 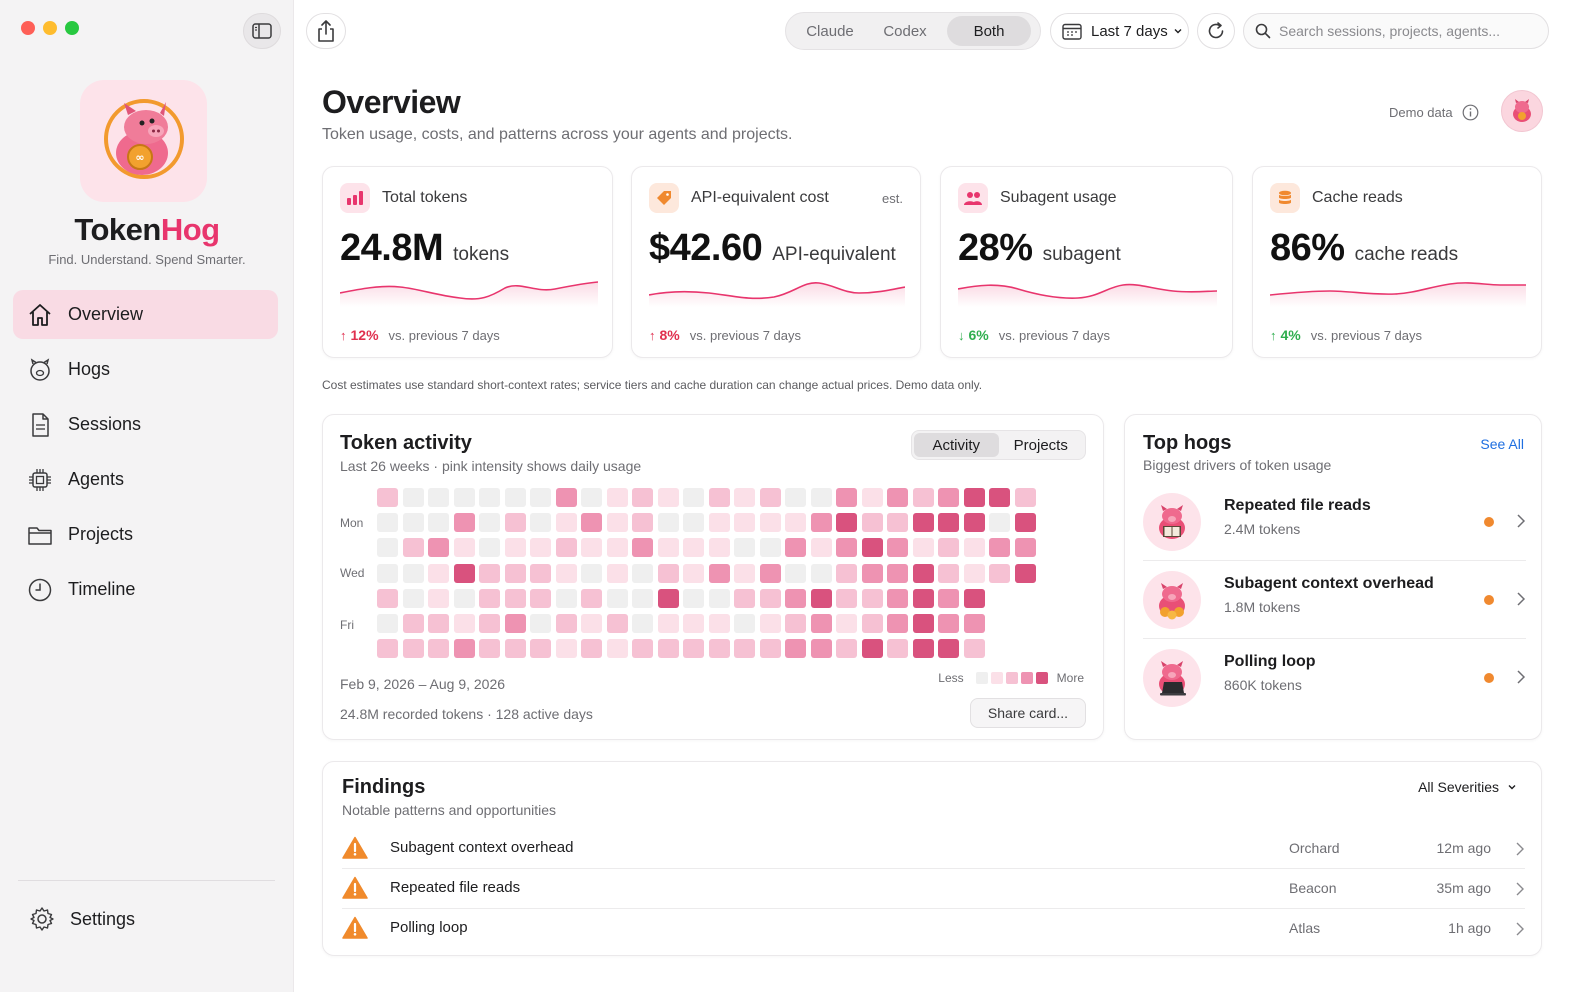 I want to click on search-input, so click(x=1409, y=31).